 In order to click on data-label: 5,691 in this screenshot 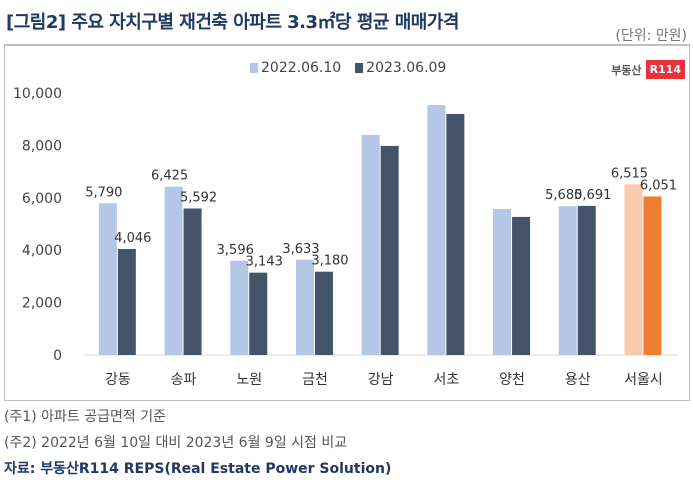, I will do `click(592, 195)`.